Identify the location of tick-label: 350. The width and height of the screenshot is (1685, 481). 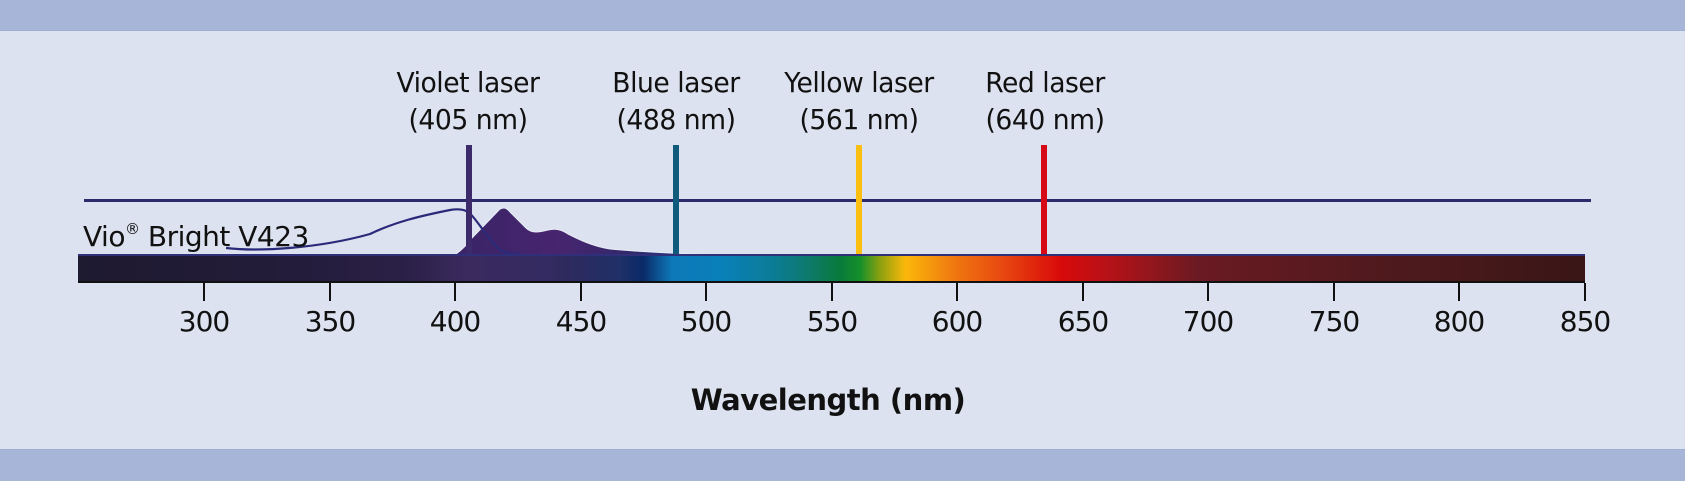
(330, 321).